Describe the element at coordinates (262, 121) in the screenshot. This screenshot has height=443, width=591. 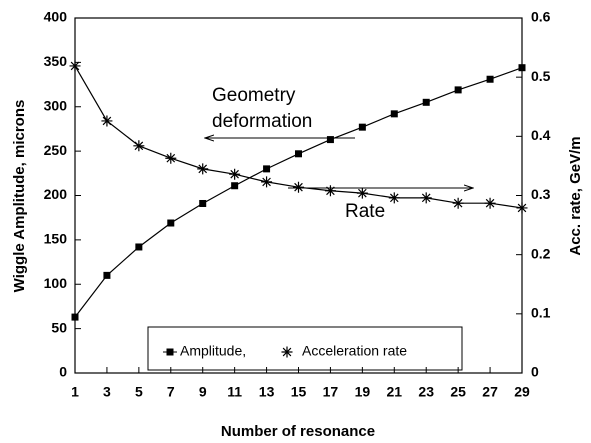
I see `annotation: deformation` at that location.